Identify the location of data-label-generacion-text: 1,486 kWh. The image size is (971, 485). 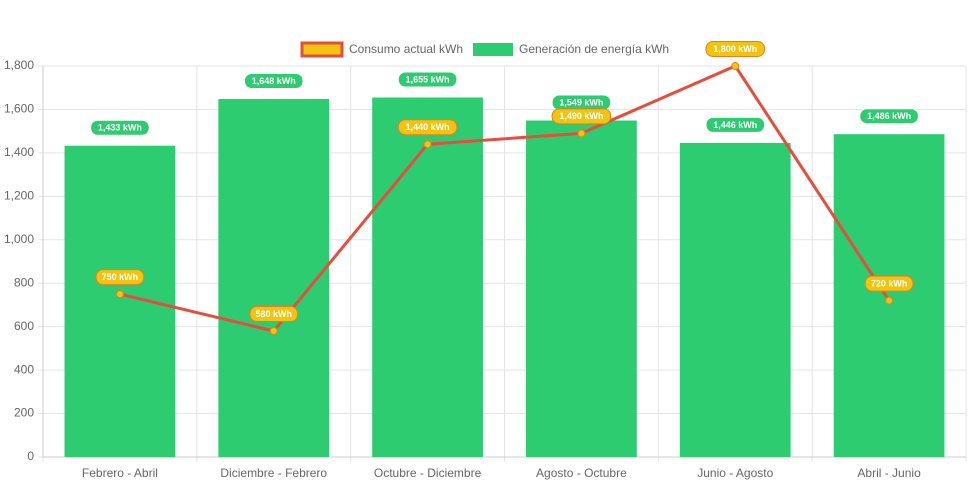
(889, 116).